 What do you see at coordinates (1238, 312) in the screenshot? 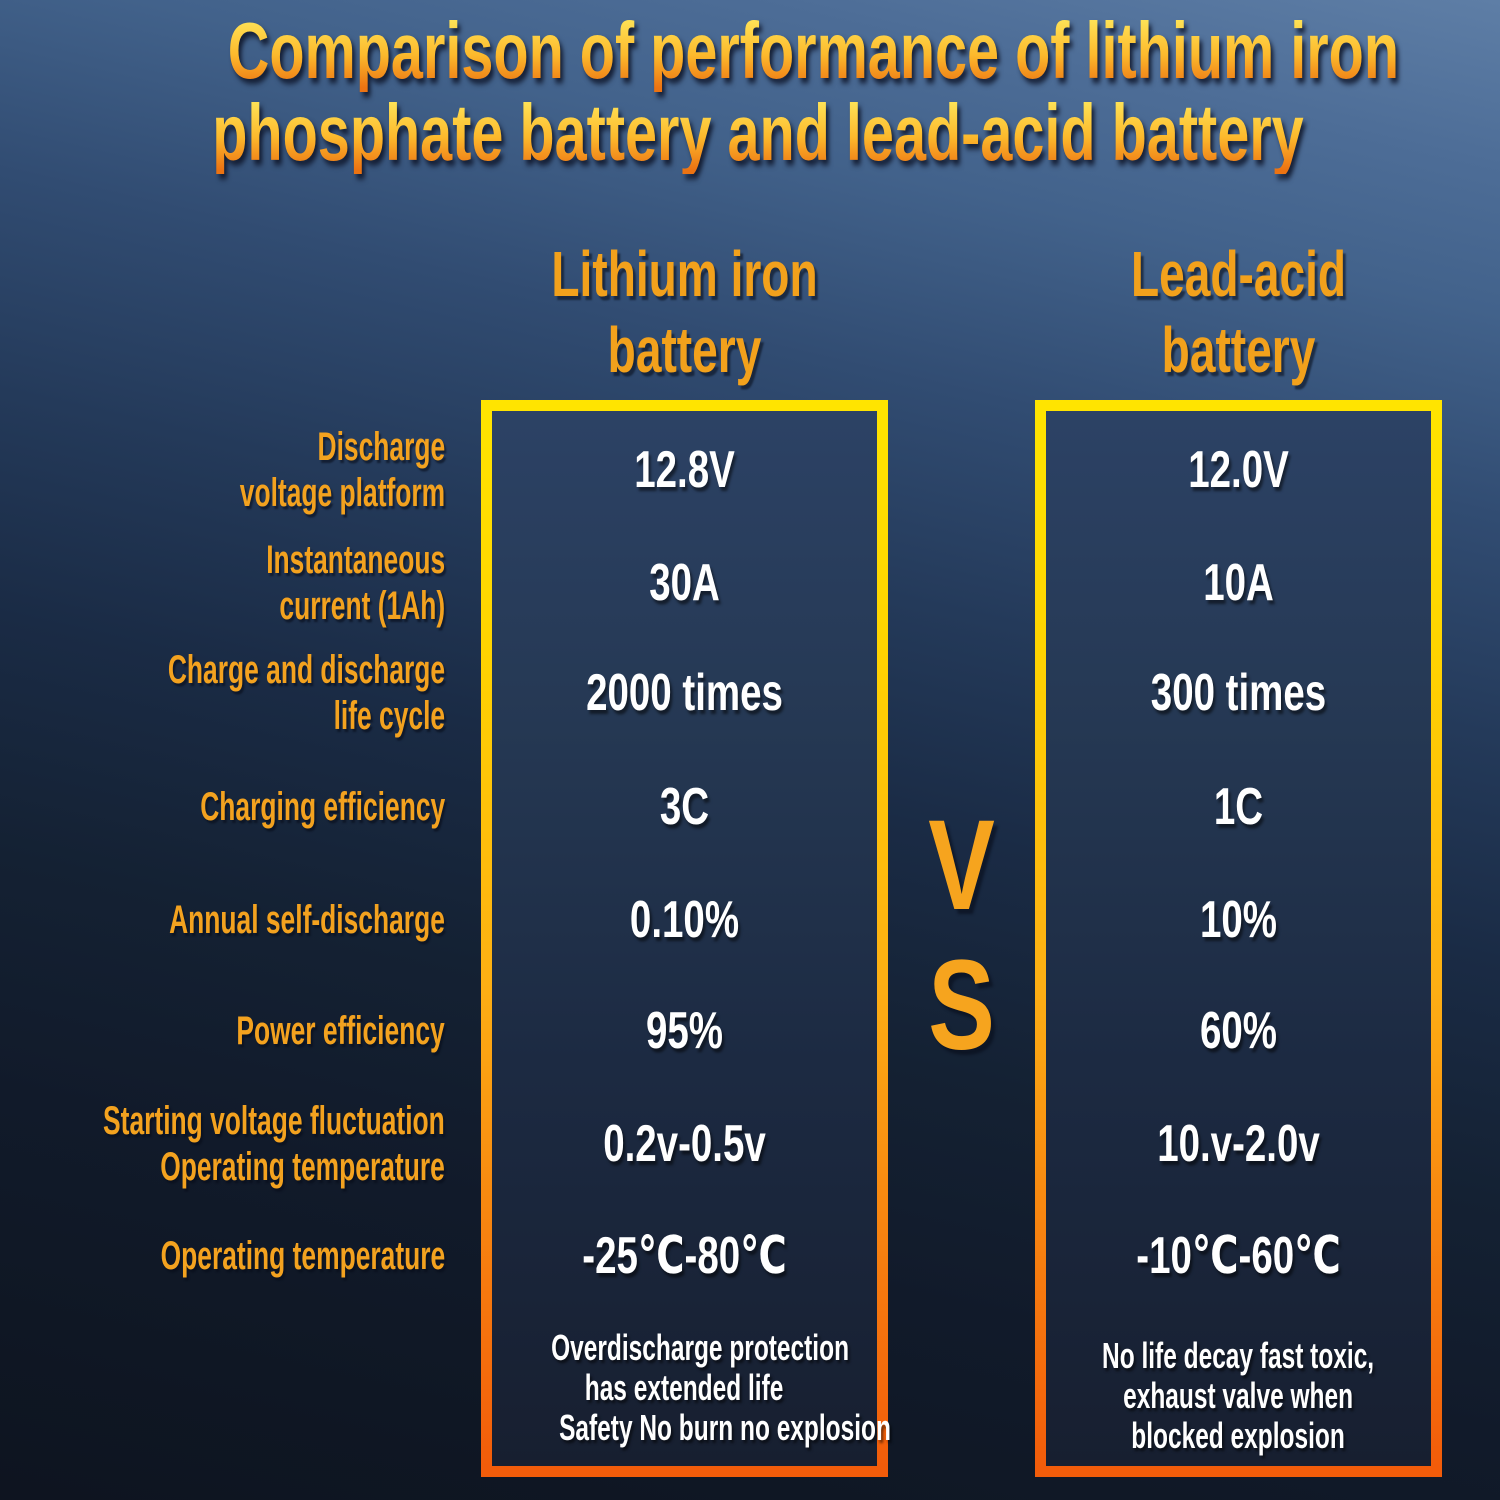
I see `column-header-lead-acid: Lead-acid battery` at bounding box center [1238, 312].